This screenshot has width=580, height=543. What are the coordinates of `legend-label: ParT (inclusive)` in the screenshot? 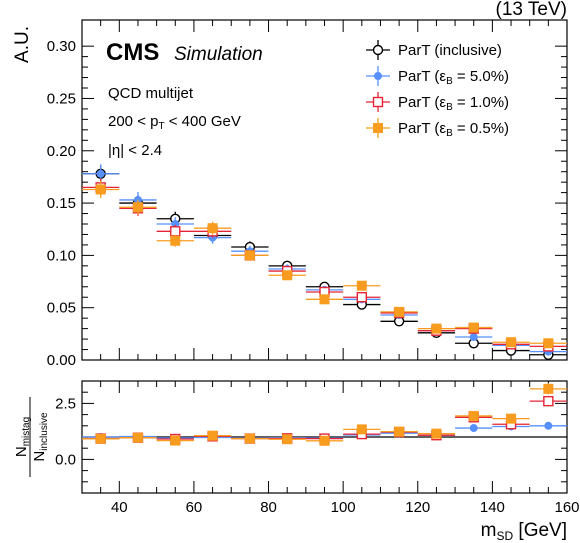 It's located at (450, 50).